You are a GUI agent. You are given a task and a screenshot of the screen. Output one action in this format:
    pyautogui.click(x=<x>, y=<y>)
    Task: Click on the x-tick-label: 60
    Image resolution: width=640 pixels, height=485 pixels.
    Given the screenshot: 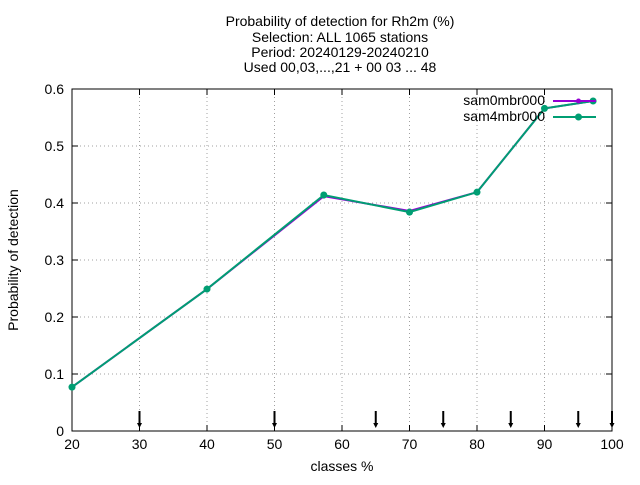 What is the action you would take?
    pyautogui.click(x=342, y=444)
    